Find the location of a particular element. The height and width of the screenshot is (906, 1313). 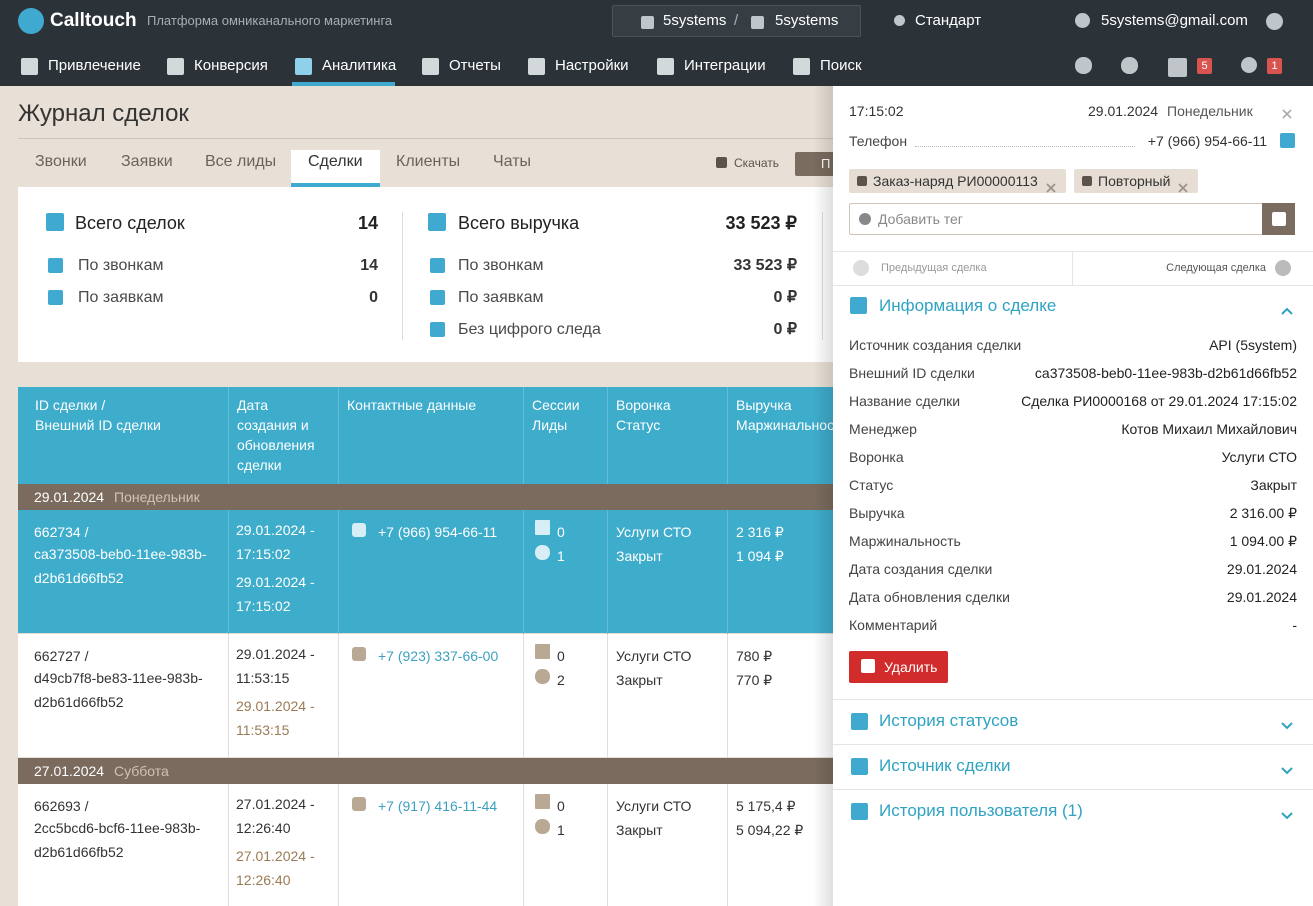

phone: +7 (923) 337-66-00 is located at coordinates (438, 656).